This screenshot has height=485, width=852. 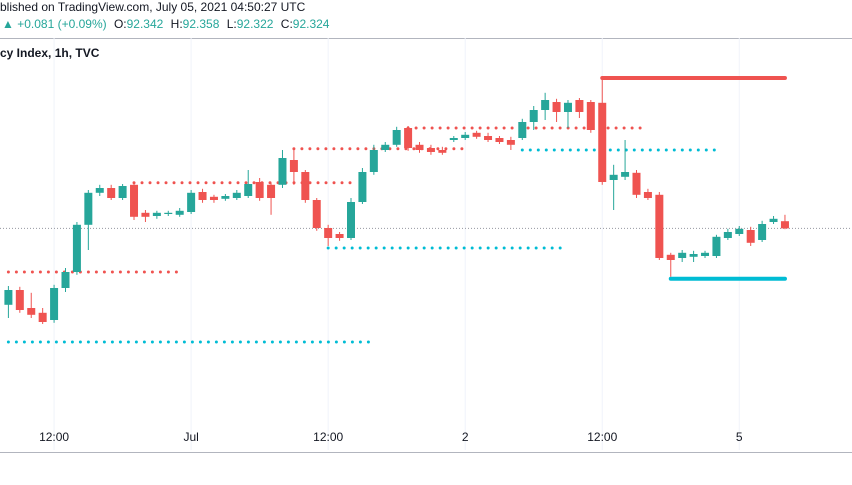 I want to click on x-axis: 12:00 Jul 12:00 2 12:00 5, so click(x=391, y=437).